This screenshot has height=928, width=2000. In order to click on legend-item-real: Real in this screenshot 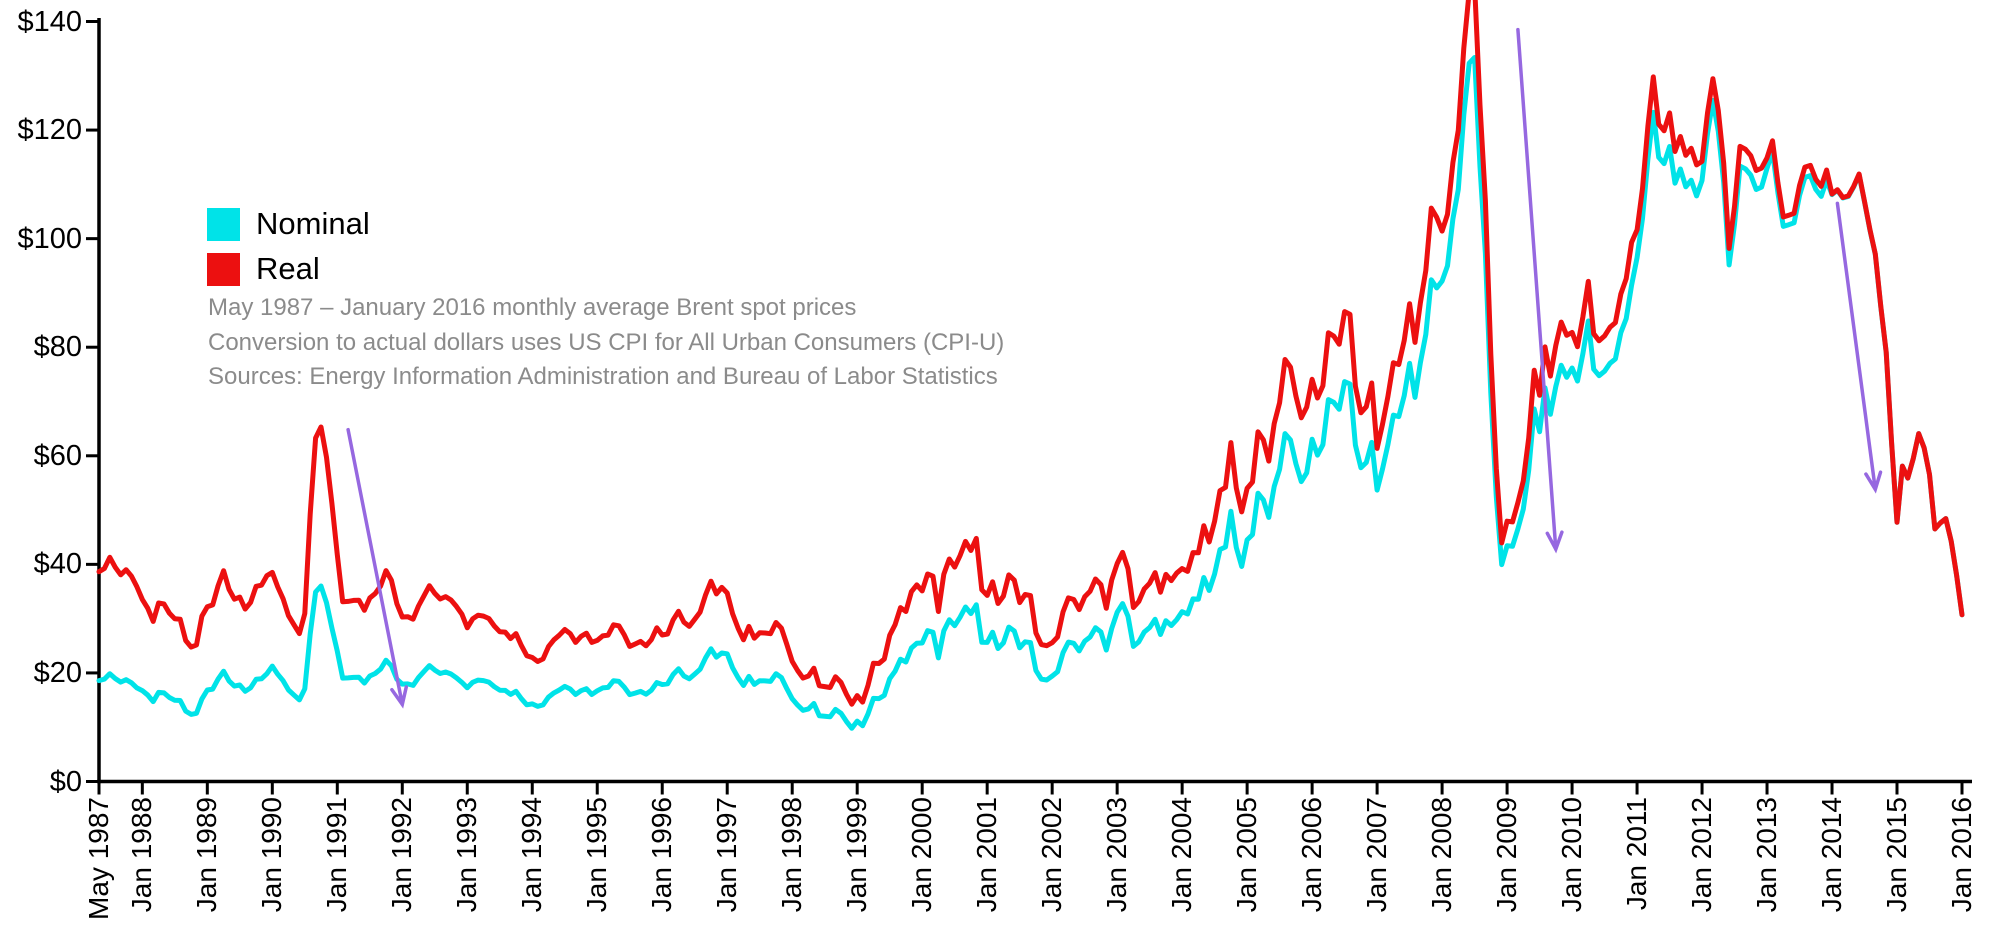, I will do `click(288, 268)`.